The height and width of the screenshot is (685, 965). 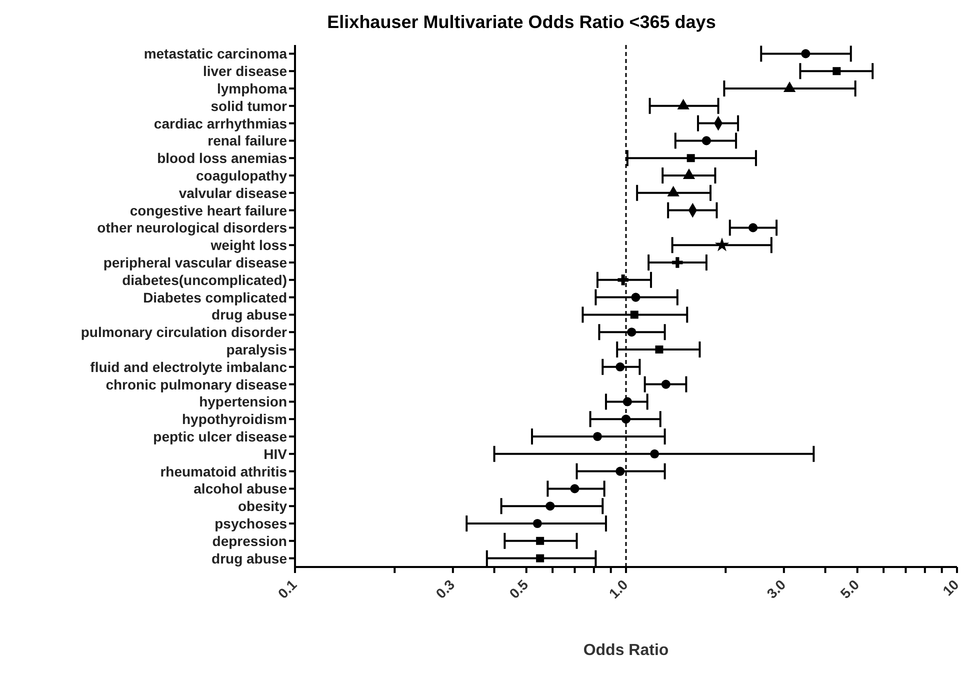 What do you see at coordinates (249, 106) in the screenshot?
I see `y-tick-label: solid tumor` at bounding box center [249, 106].